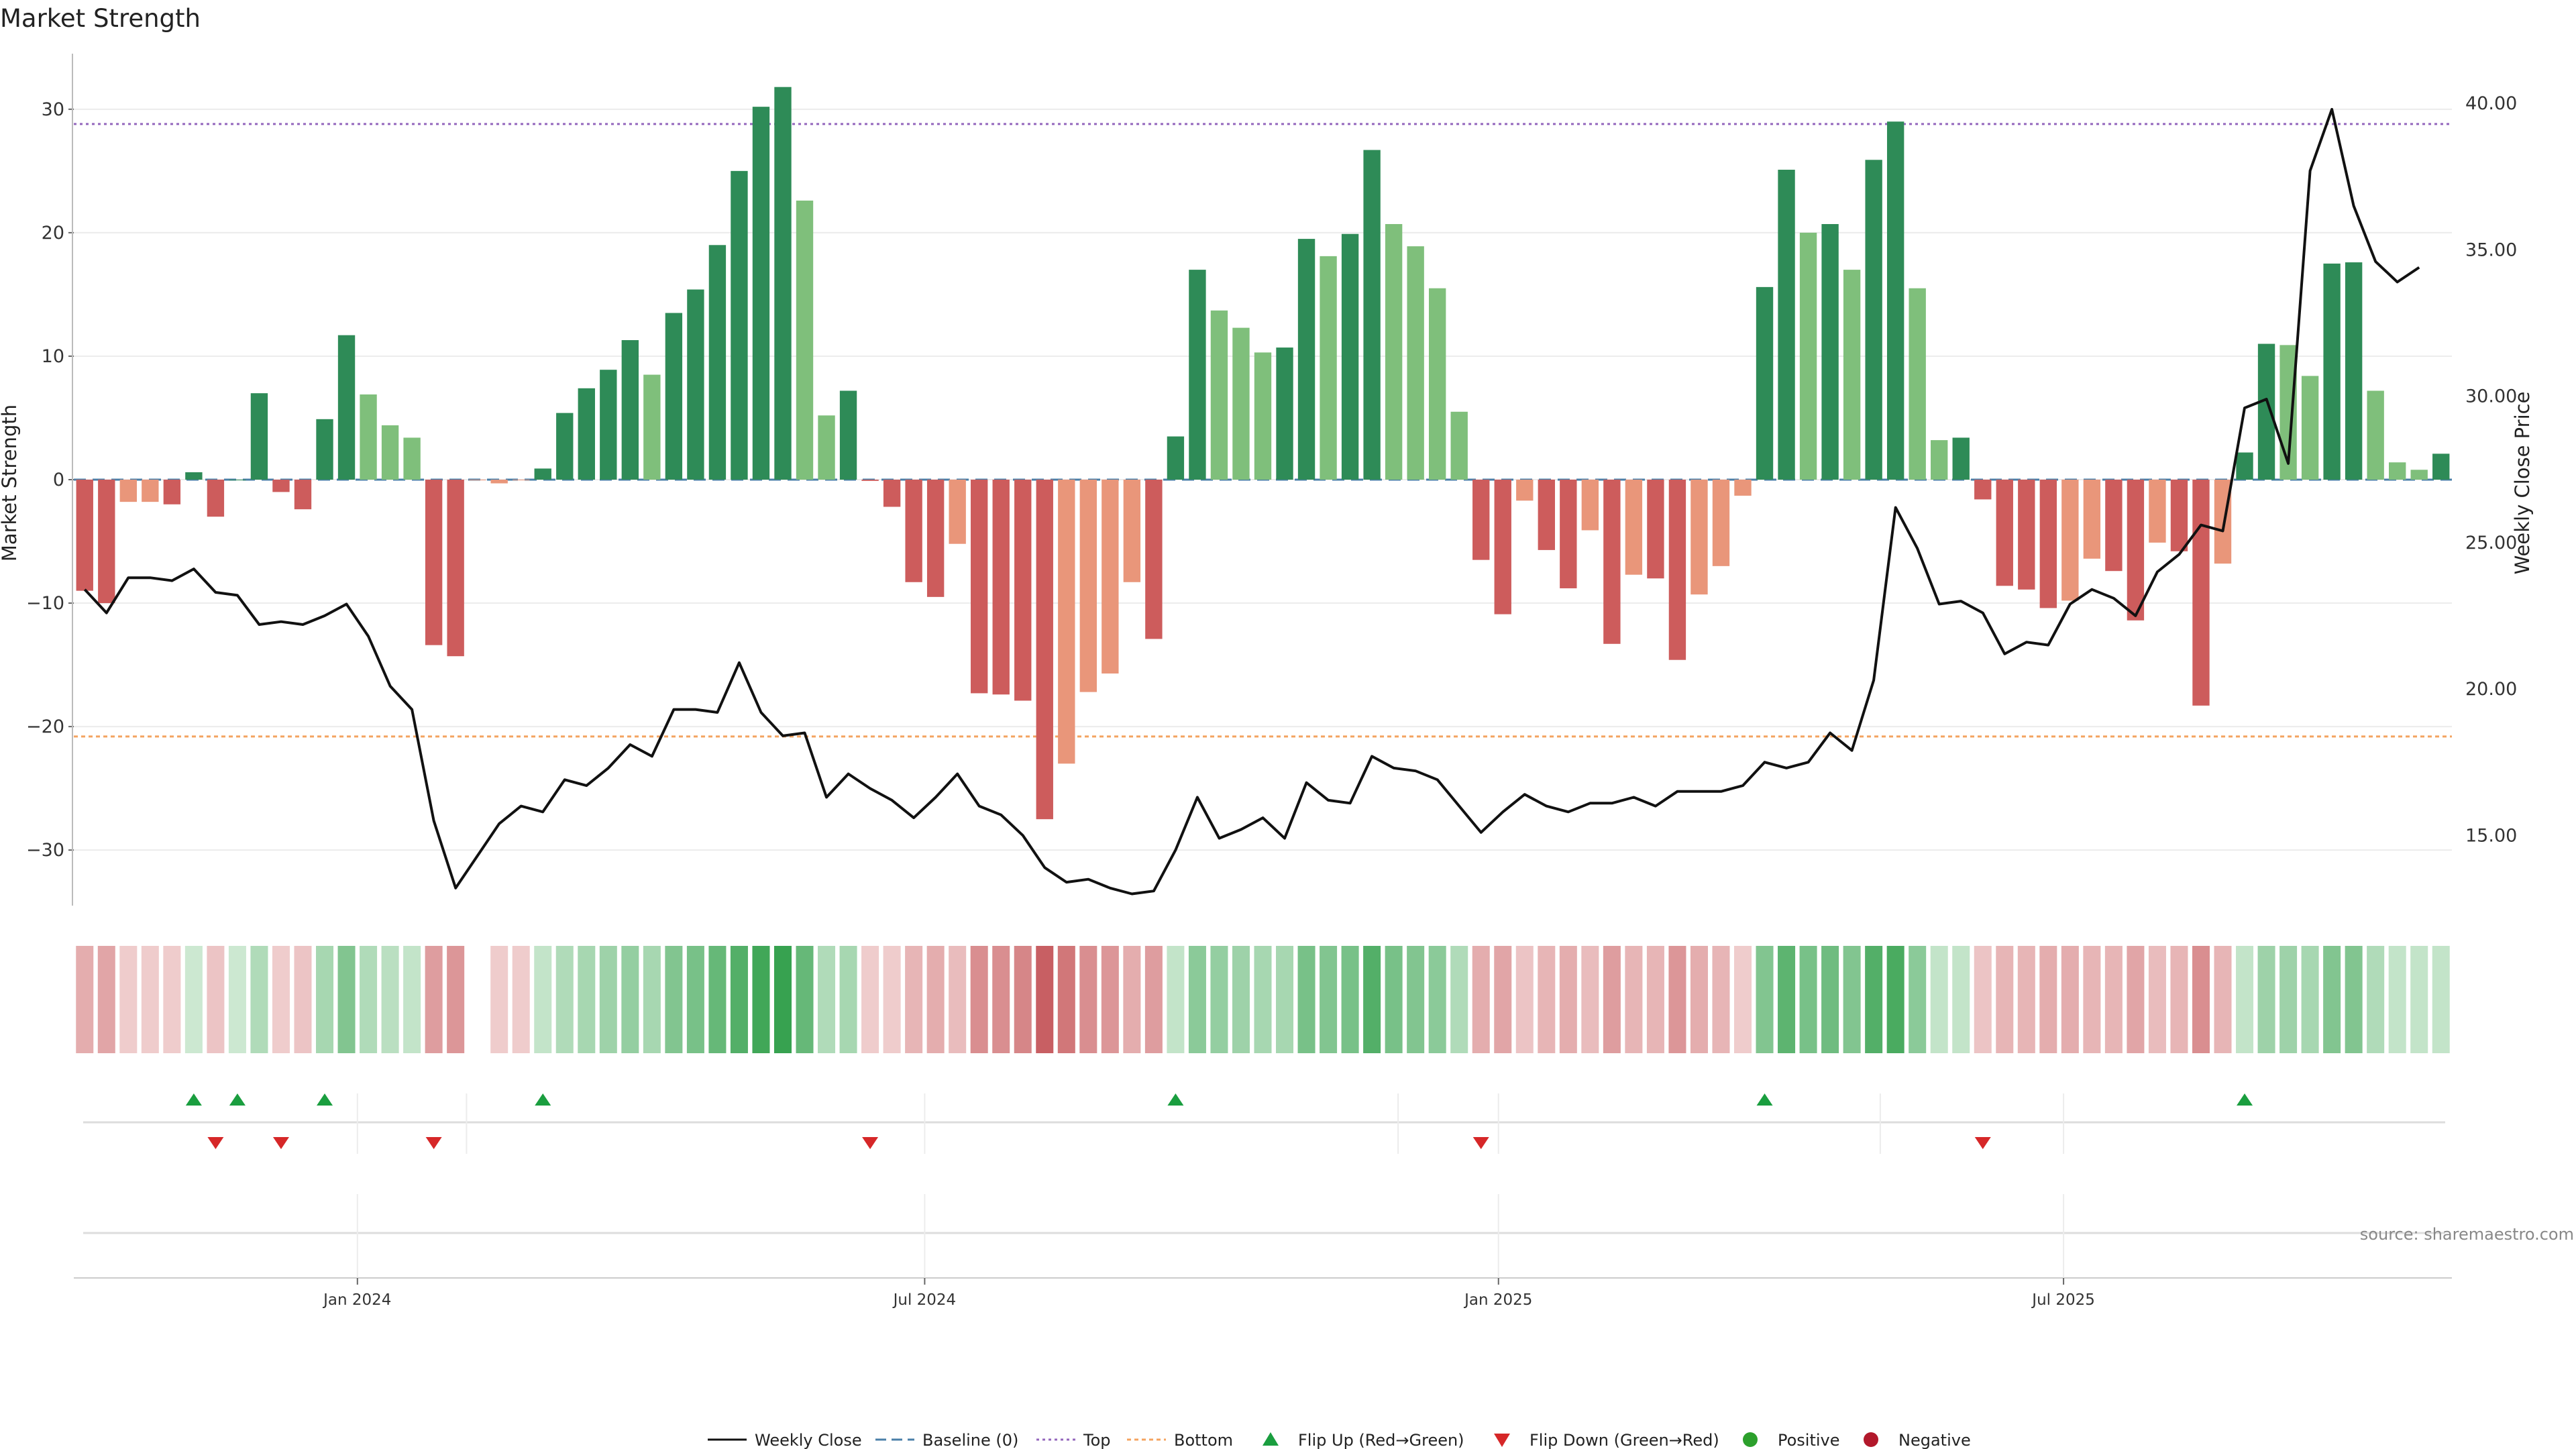  Describe the element at coordinates (1264, 1123) in the screenshot. I see `flip-markers` at that location.